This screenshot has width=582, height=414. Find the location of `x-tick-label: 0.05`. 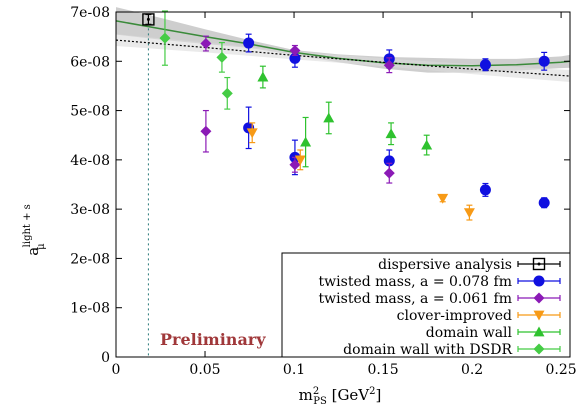

x-tick-label: 0.05 is located at coordinates (204, 370).